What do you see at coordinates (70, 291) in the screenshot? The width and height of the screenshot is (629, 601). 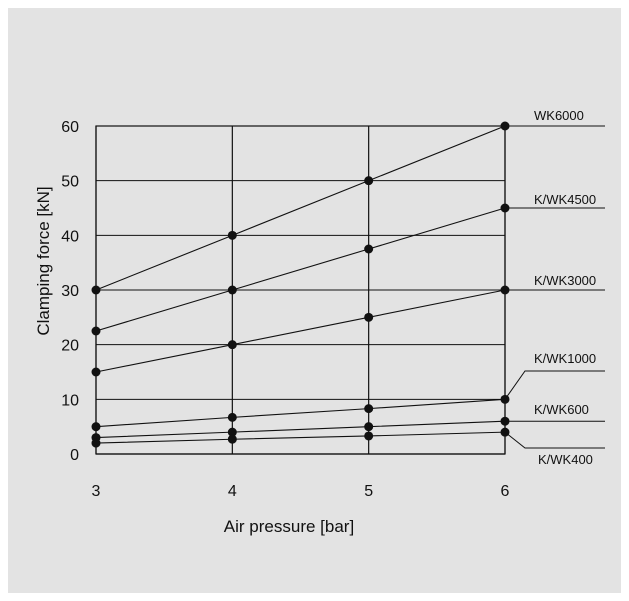 I see `y-tick-label: 30` at bounding box center [70, 291].